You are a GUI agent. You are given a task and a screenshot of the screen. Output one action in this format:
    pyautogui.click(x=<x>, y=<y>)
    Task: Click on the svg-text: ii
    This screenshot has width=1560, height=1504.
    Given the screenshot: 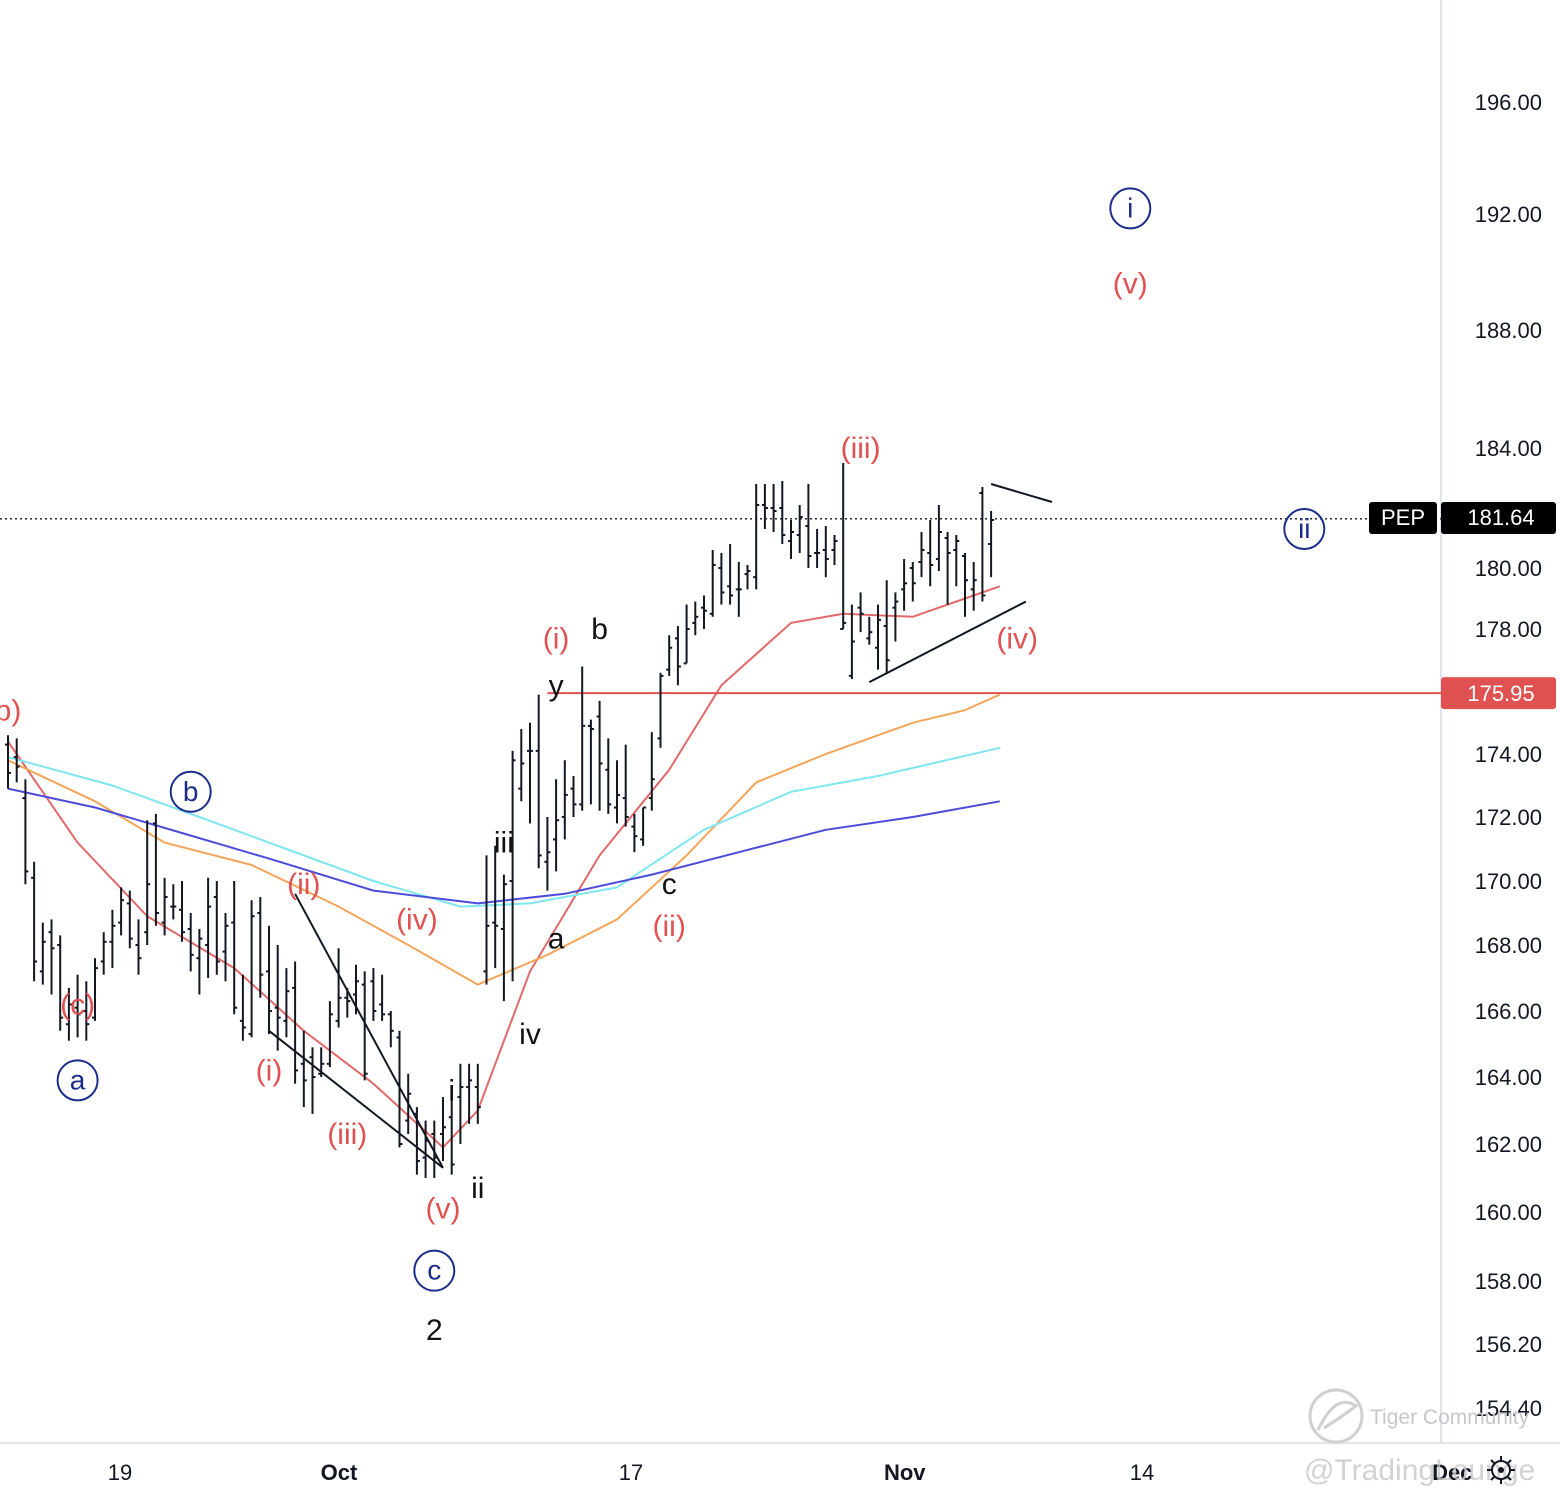 What is the action you would take?
    pyautogui.click(x=1304, y=528)
    